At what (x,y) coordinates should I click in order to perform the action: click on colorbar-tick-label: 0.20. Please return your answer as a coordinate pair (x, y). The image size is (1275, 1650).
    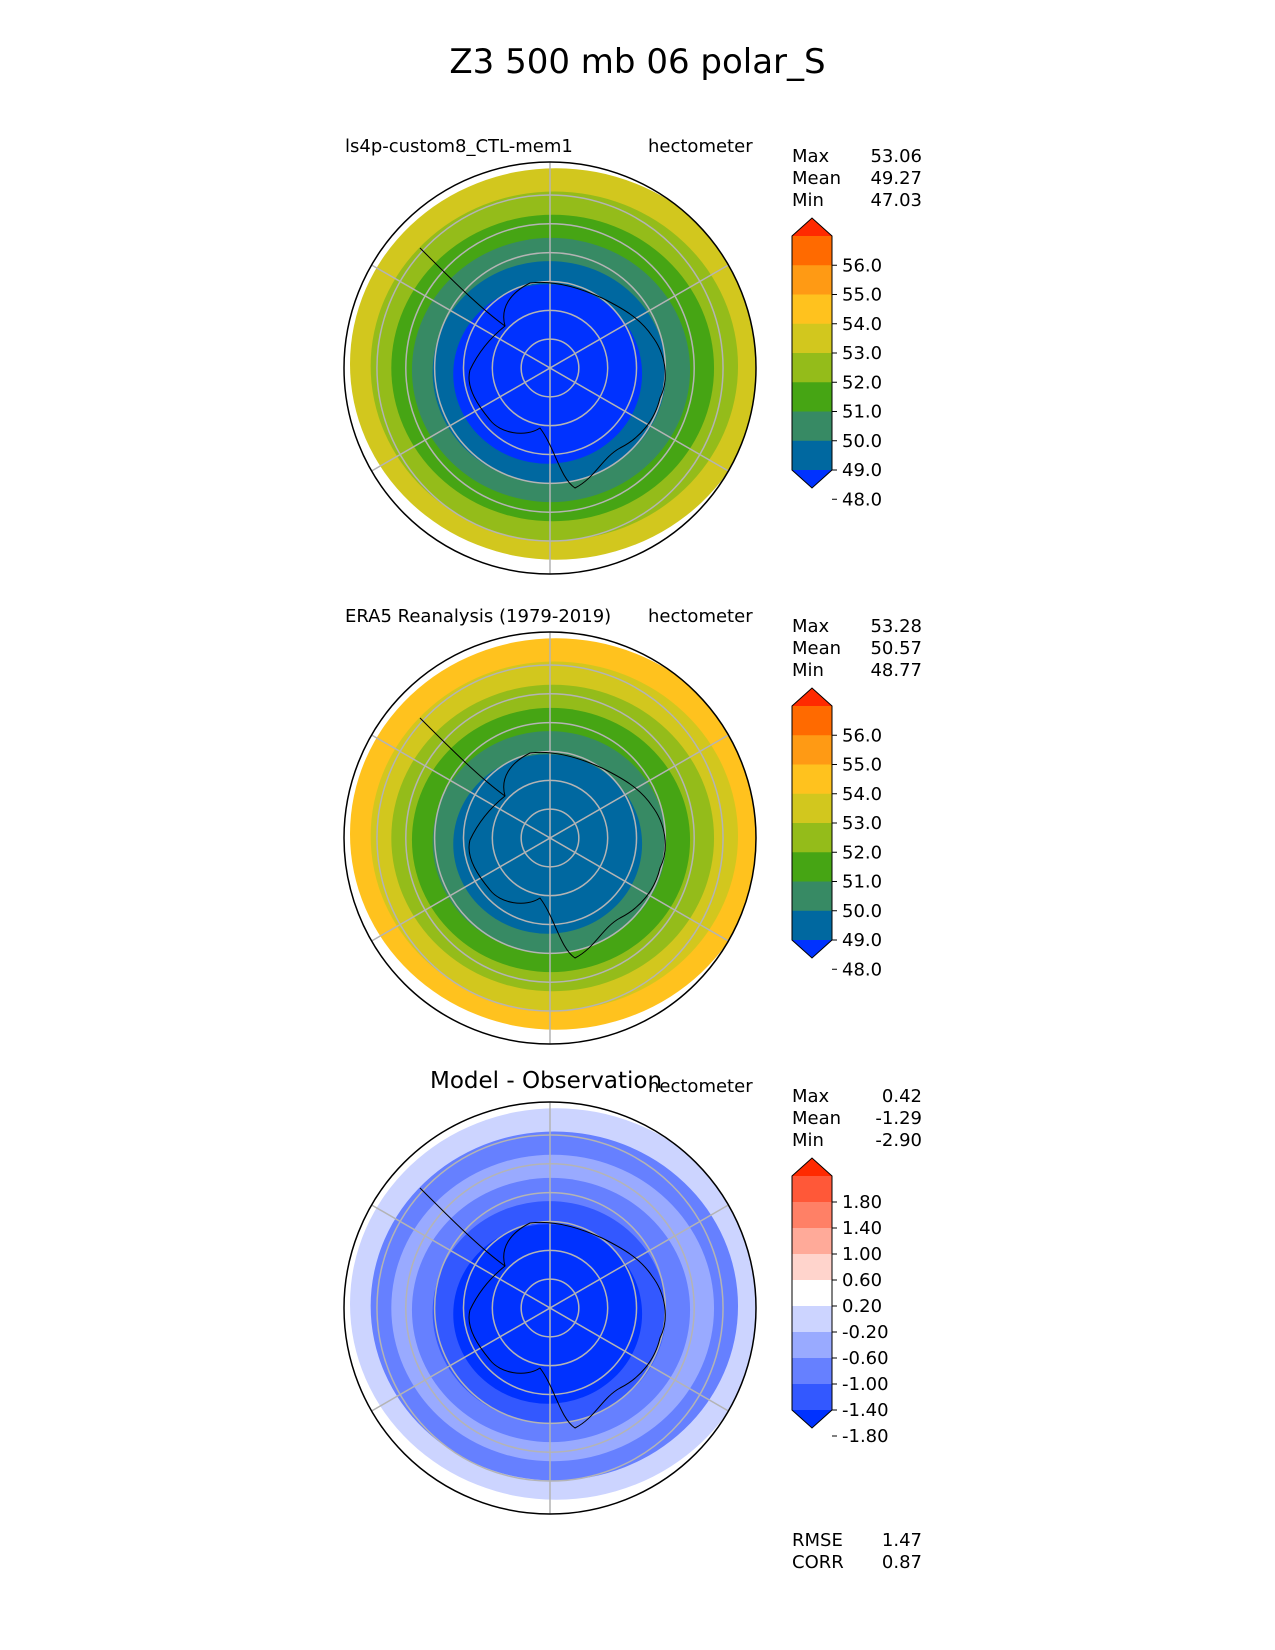
    Looking at the image, I should click on (862, 1306).